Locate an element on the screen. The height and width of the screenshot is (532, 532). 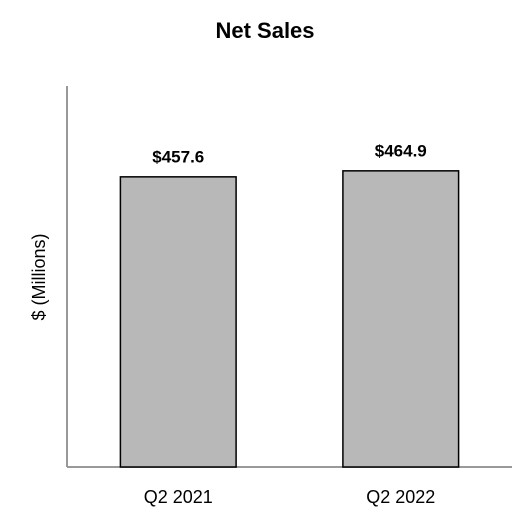
x-tick-label: Q2 2022 is located at coordinates (400, 497).